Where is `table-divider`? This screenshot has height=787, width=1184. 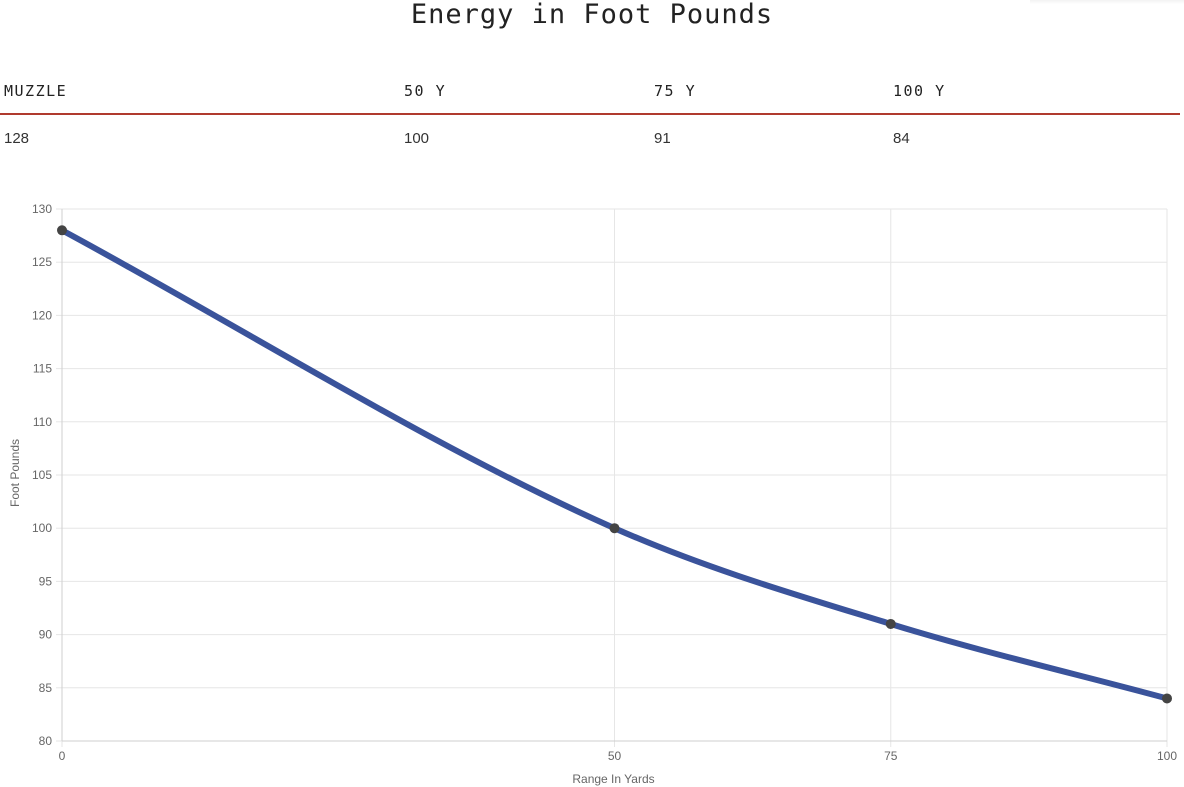
table-divider is located at coordinates (590, 114).